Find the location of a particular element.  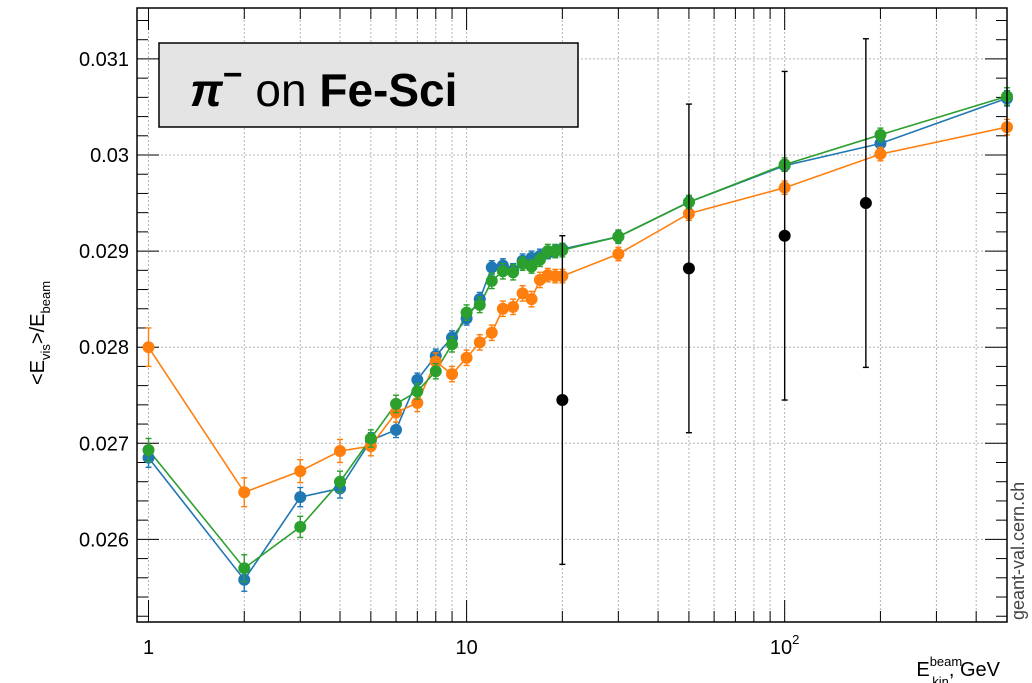

y-axis-title: <Evis>/Ebeam is located at coordinates (40, 333).